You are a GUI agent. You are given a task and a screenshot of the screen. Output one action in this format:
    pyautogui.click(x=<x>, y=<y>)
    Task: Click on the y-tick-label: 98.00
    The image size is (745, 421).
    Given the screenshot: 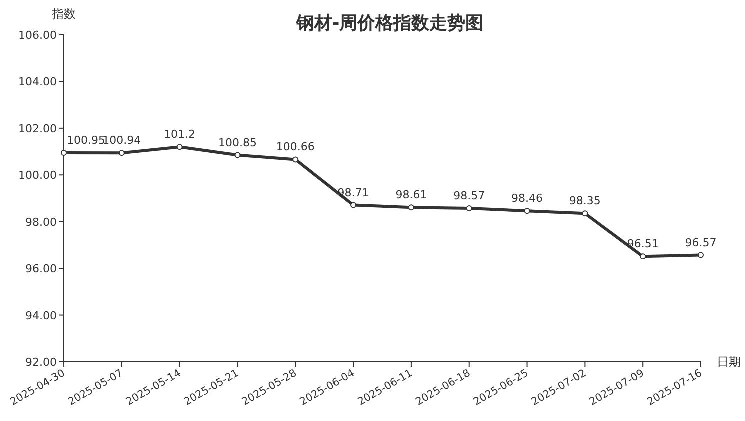 What is the action you would take?
    pyautogui.click(x=41, y=222)
    